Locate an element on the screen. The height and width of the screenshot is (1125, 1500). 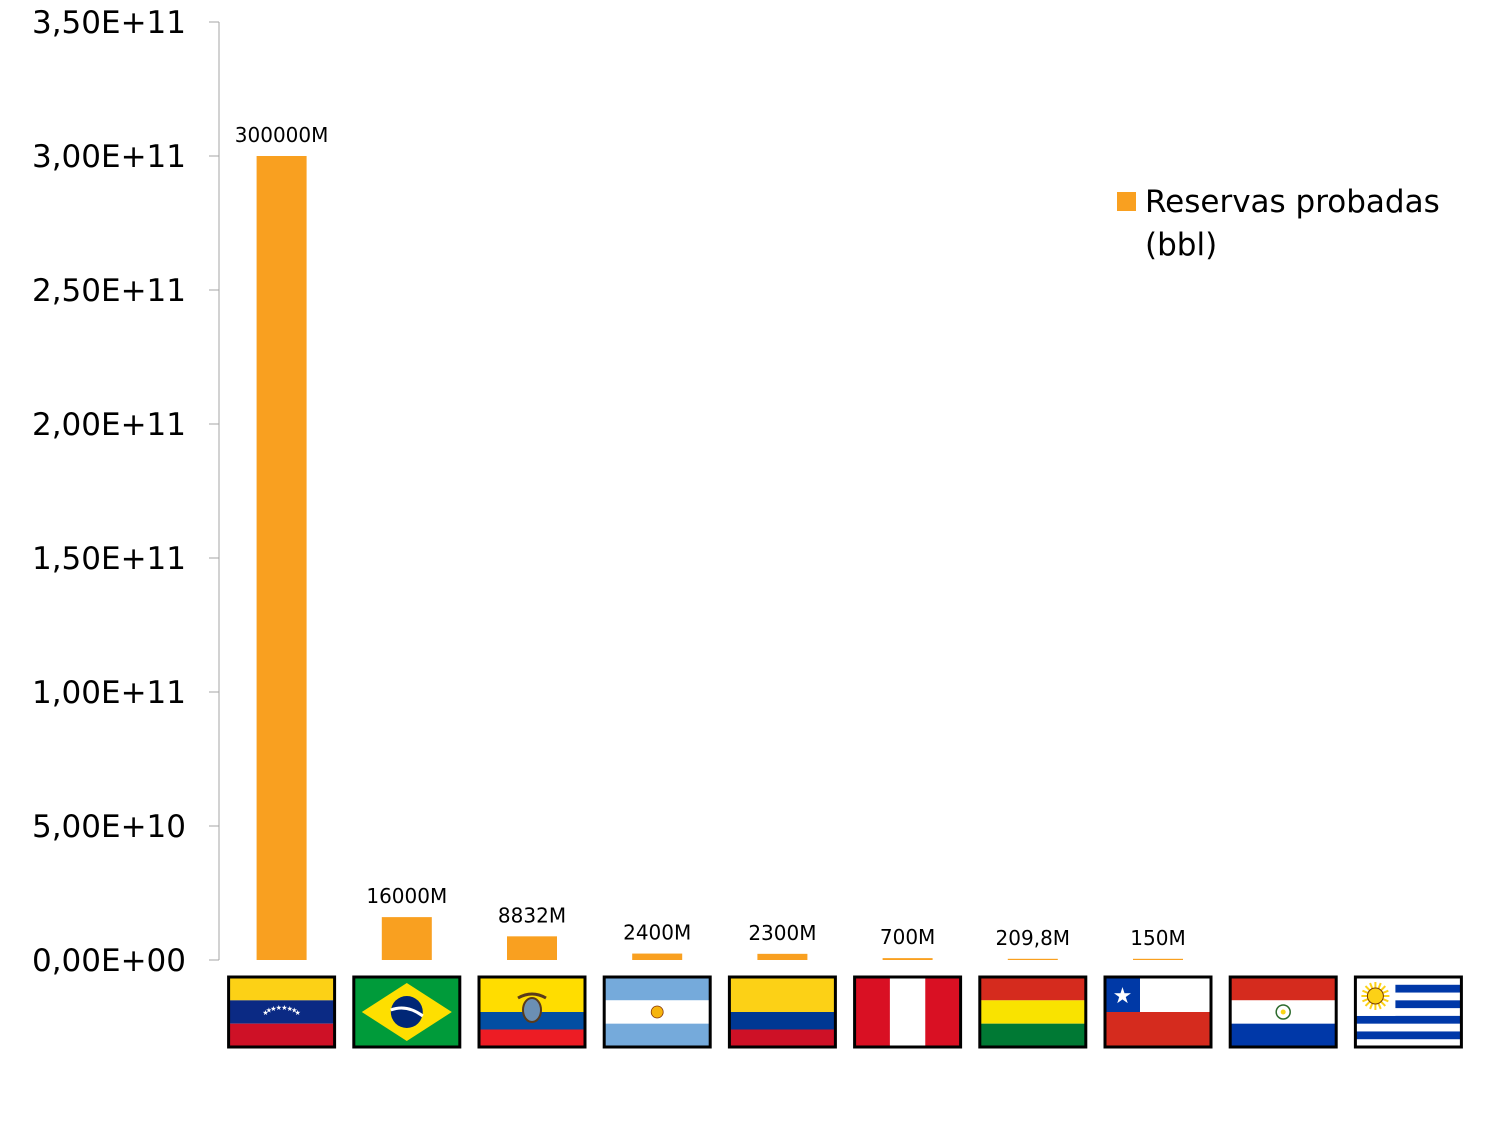
bolivia-flag-icon is located at coordinates (1033, 1012).